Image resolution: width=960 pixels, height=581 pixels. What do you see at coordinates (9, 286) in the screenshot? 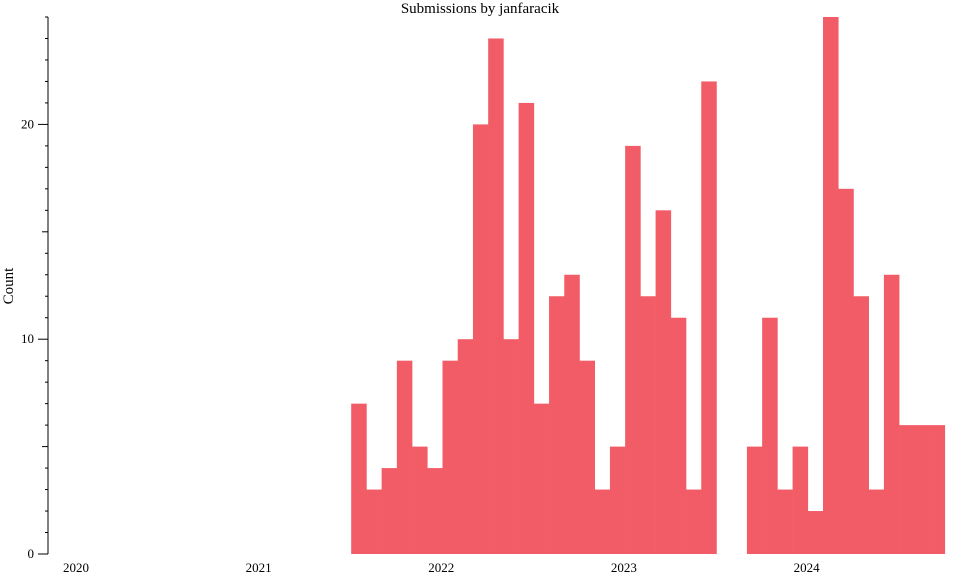
I see `y-axis-label: Count` at bounding box center [9, 286].